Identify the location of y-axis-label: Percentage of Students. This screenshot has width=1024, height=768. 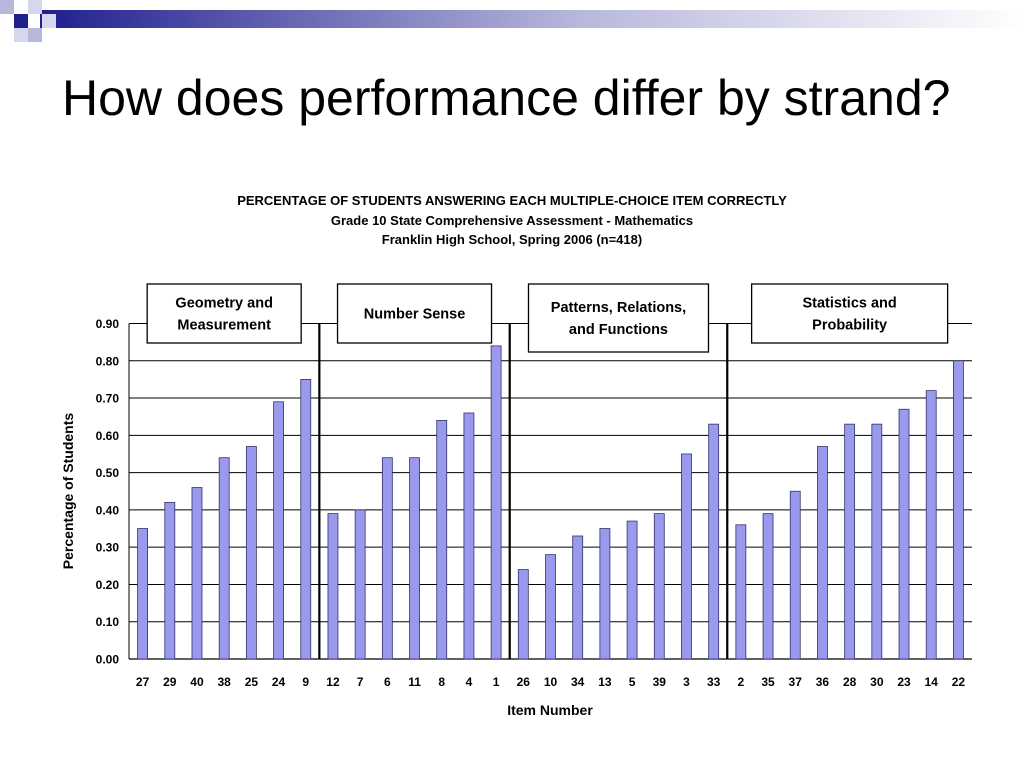
(68, 491).